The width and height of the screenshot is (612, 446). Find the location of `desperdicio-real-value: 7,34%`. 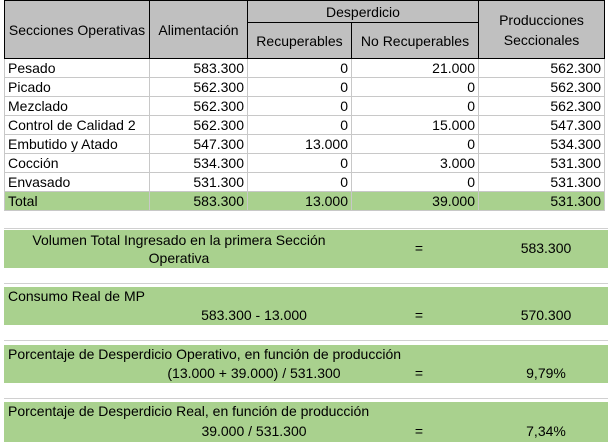

desperdicio-real-value: 7,34% is located at coordinates (546, 431).